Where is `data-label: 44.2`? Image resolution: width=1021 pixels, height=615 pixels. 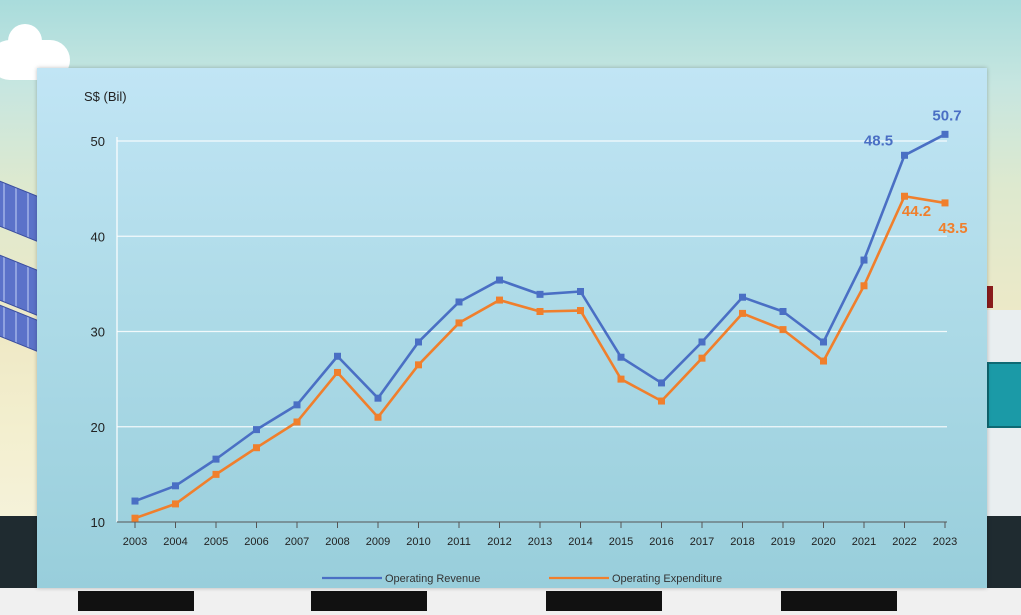 data-label: 44.2 is located at coordinates (916, 211).